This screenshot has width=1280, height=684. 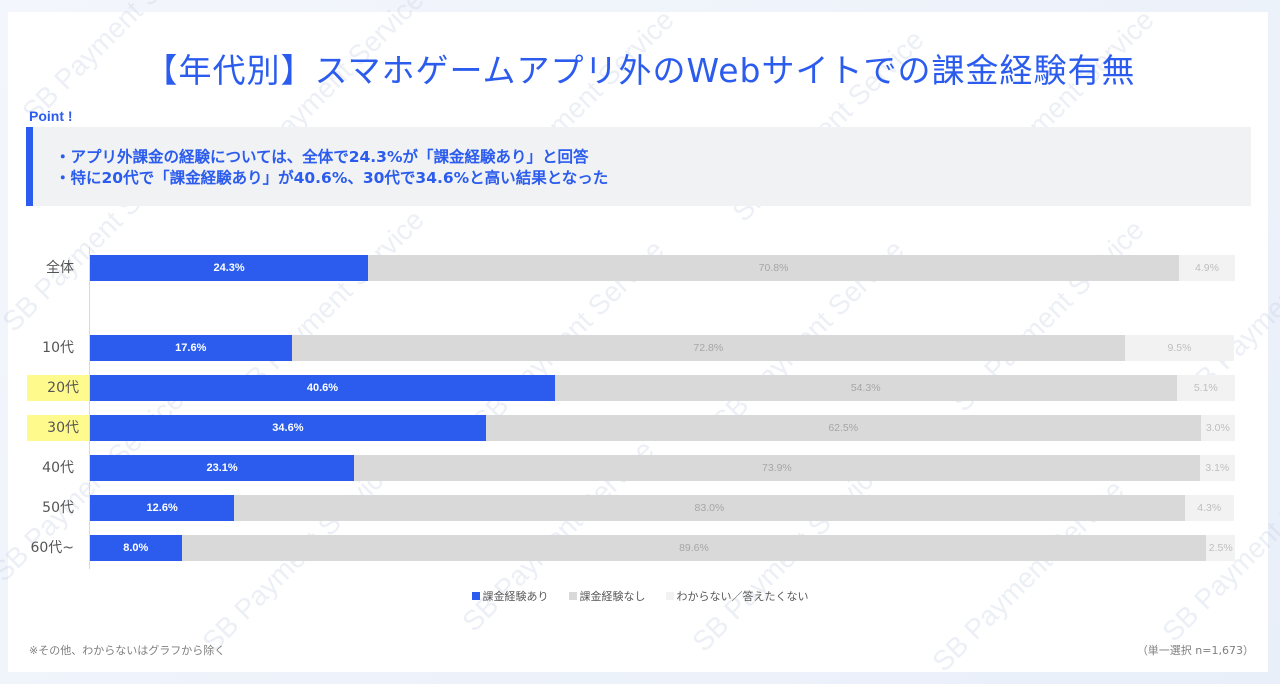 I want to click on bar-segment-yes: 12.6%, so click(x=162, y=508).